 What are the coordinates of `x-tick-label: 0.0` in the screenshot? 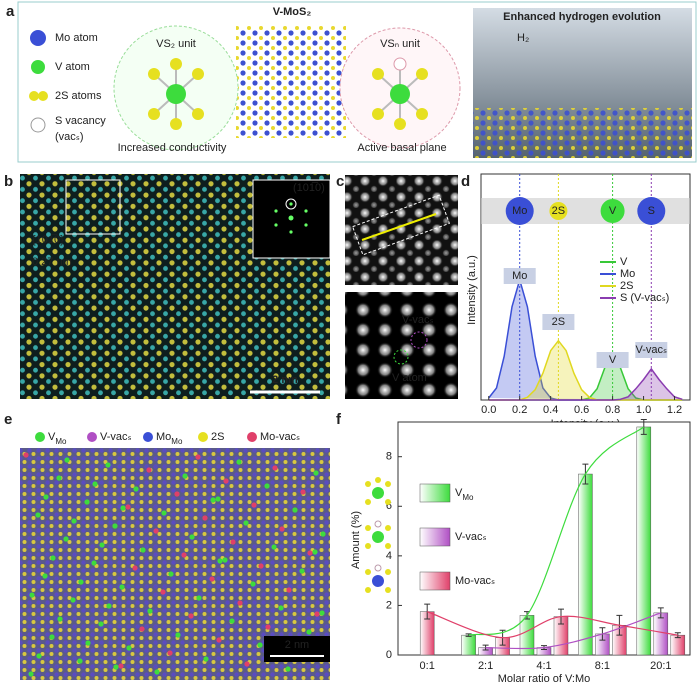 It's located at (488, 410).